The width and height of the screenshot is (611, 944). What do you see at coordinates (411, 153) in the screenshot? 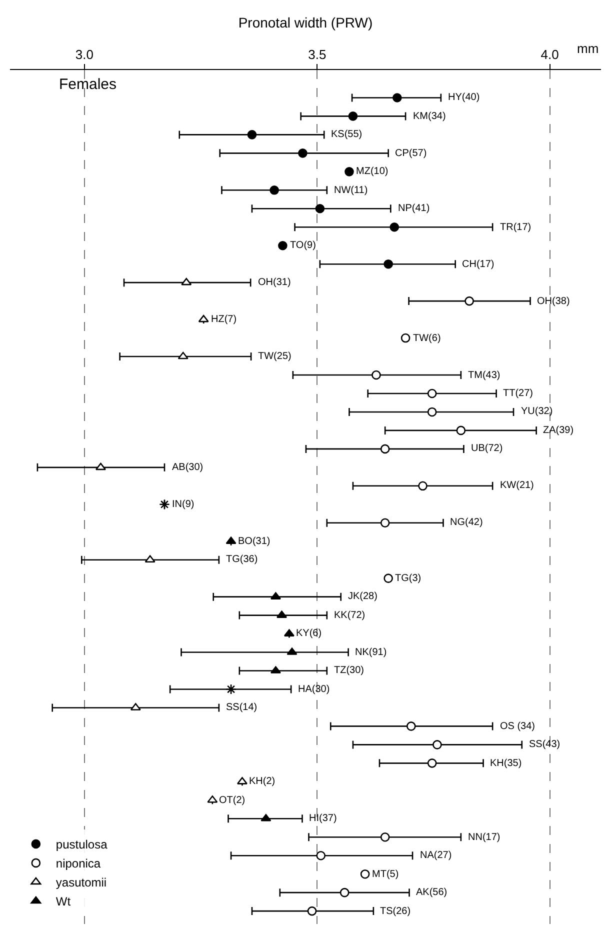
I see `y-tick-label: CP(57)` at bounding box center [411, 153].